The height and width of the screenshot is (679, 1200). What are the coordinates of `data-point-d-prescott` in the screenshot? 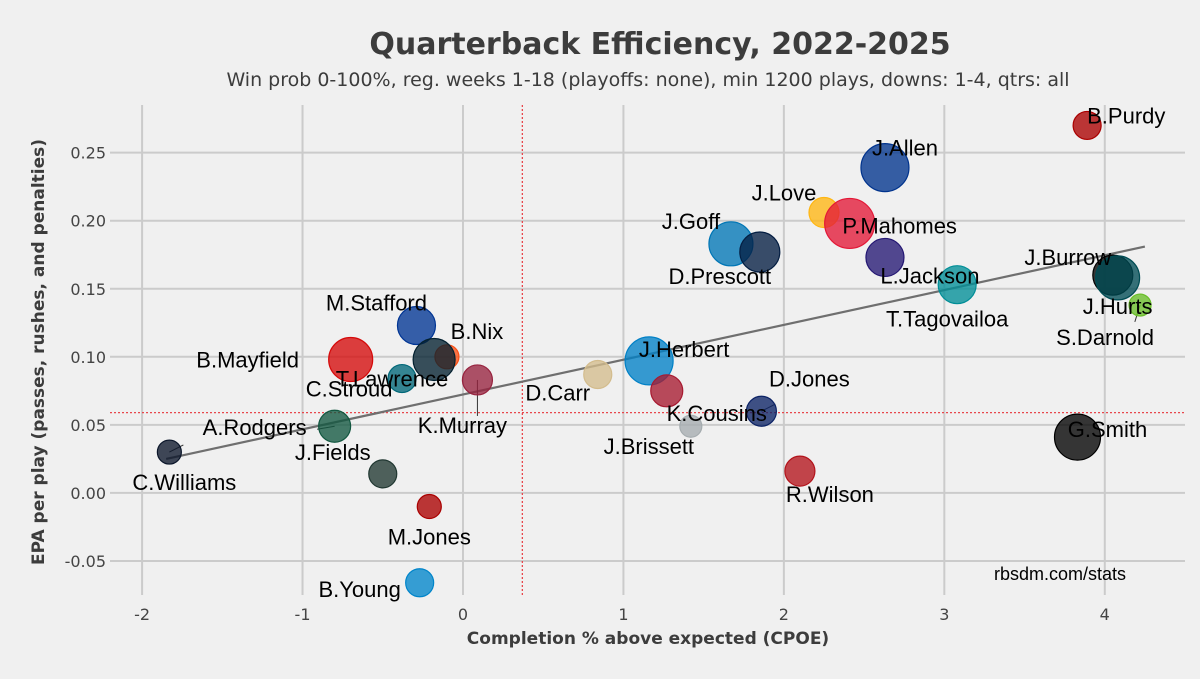 It's located at (760, 252).